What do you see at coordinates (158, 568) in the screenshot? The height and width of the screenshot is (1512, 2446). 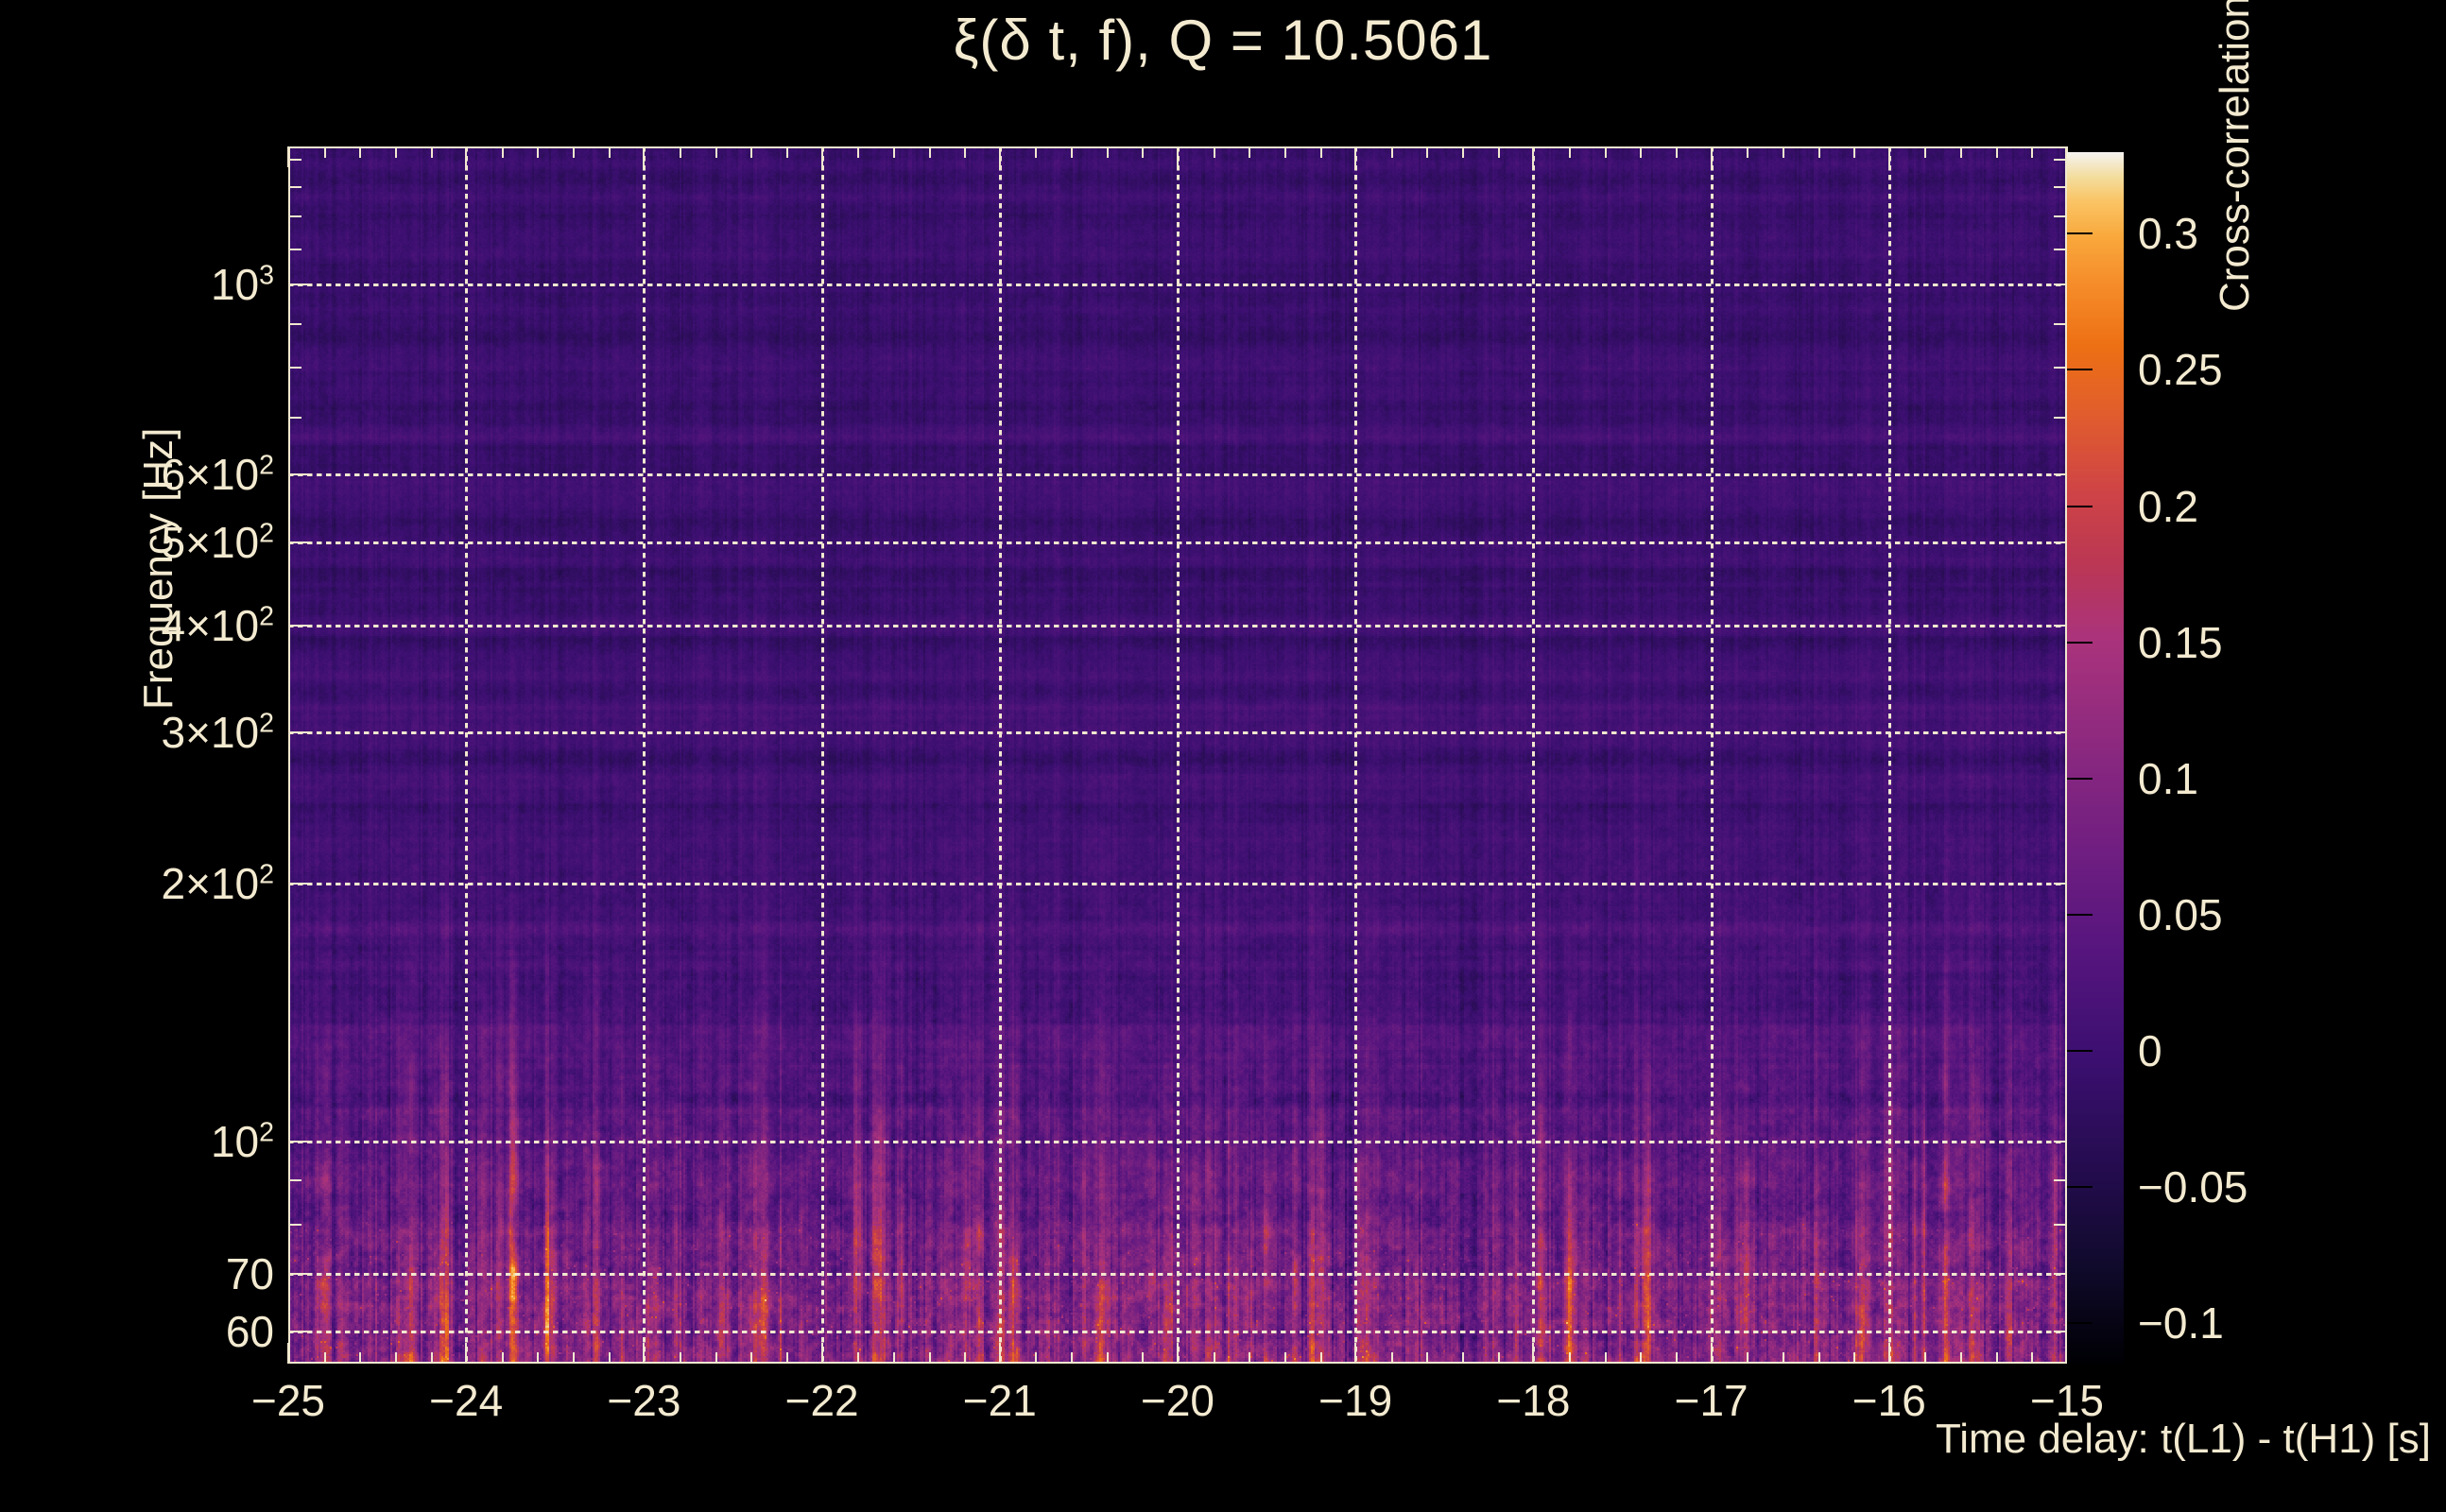 I see `y-axis-title: Frequency [Hz]` at bounding box center [158, 568].